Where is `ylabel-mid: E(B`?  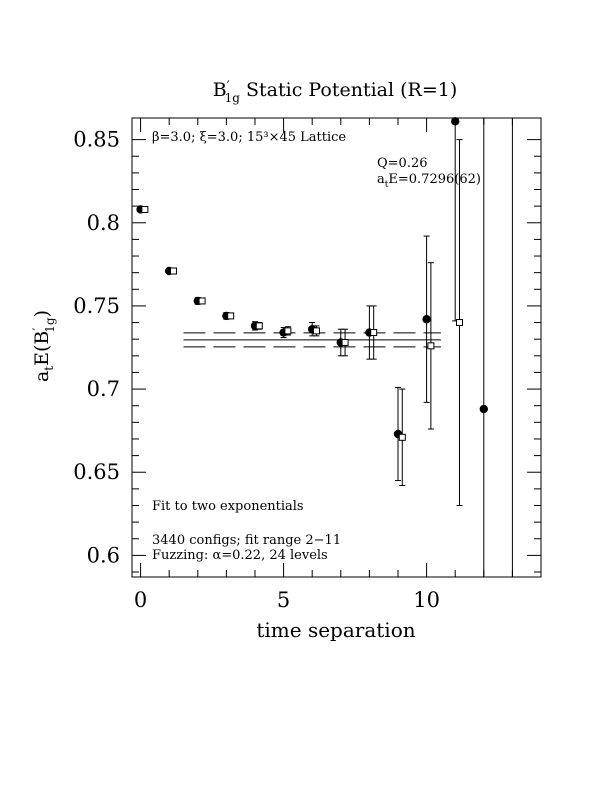
ylabel-mid: E(B is located at coordinates (42, 348).